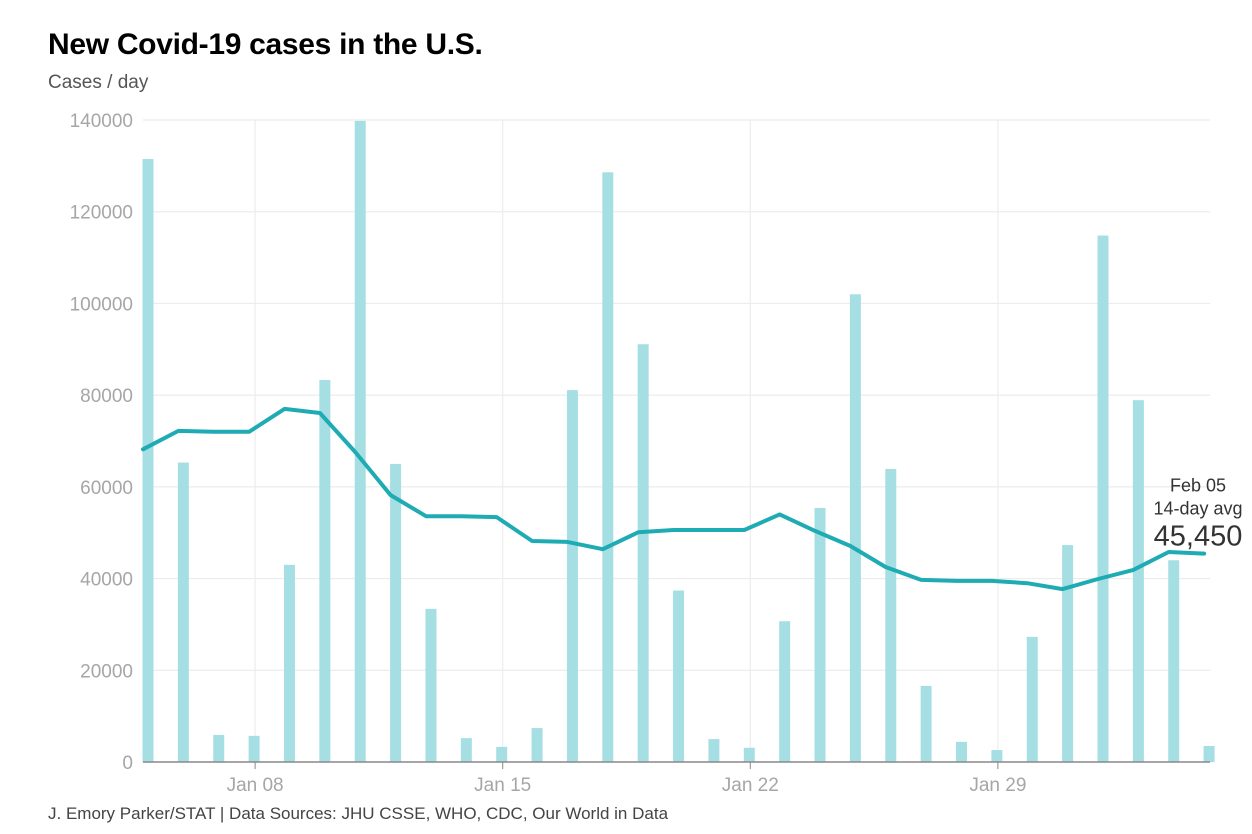 Image resolution: width=1252 pixels, height=834 pixels. Describe the element at coordinates (106, 488) in the screenshot. I see `y-tick-label: 60000` at that location.